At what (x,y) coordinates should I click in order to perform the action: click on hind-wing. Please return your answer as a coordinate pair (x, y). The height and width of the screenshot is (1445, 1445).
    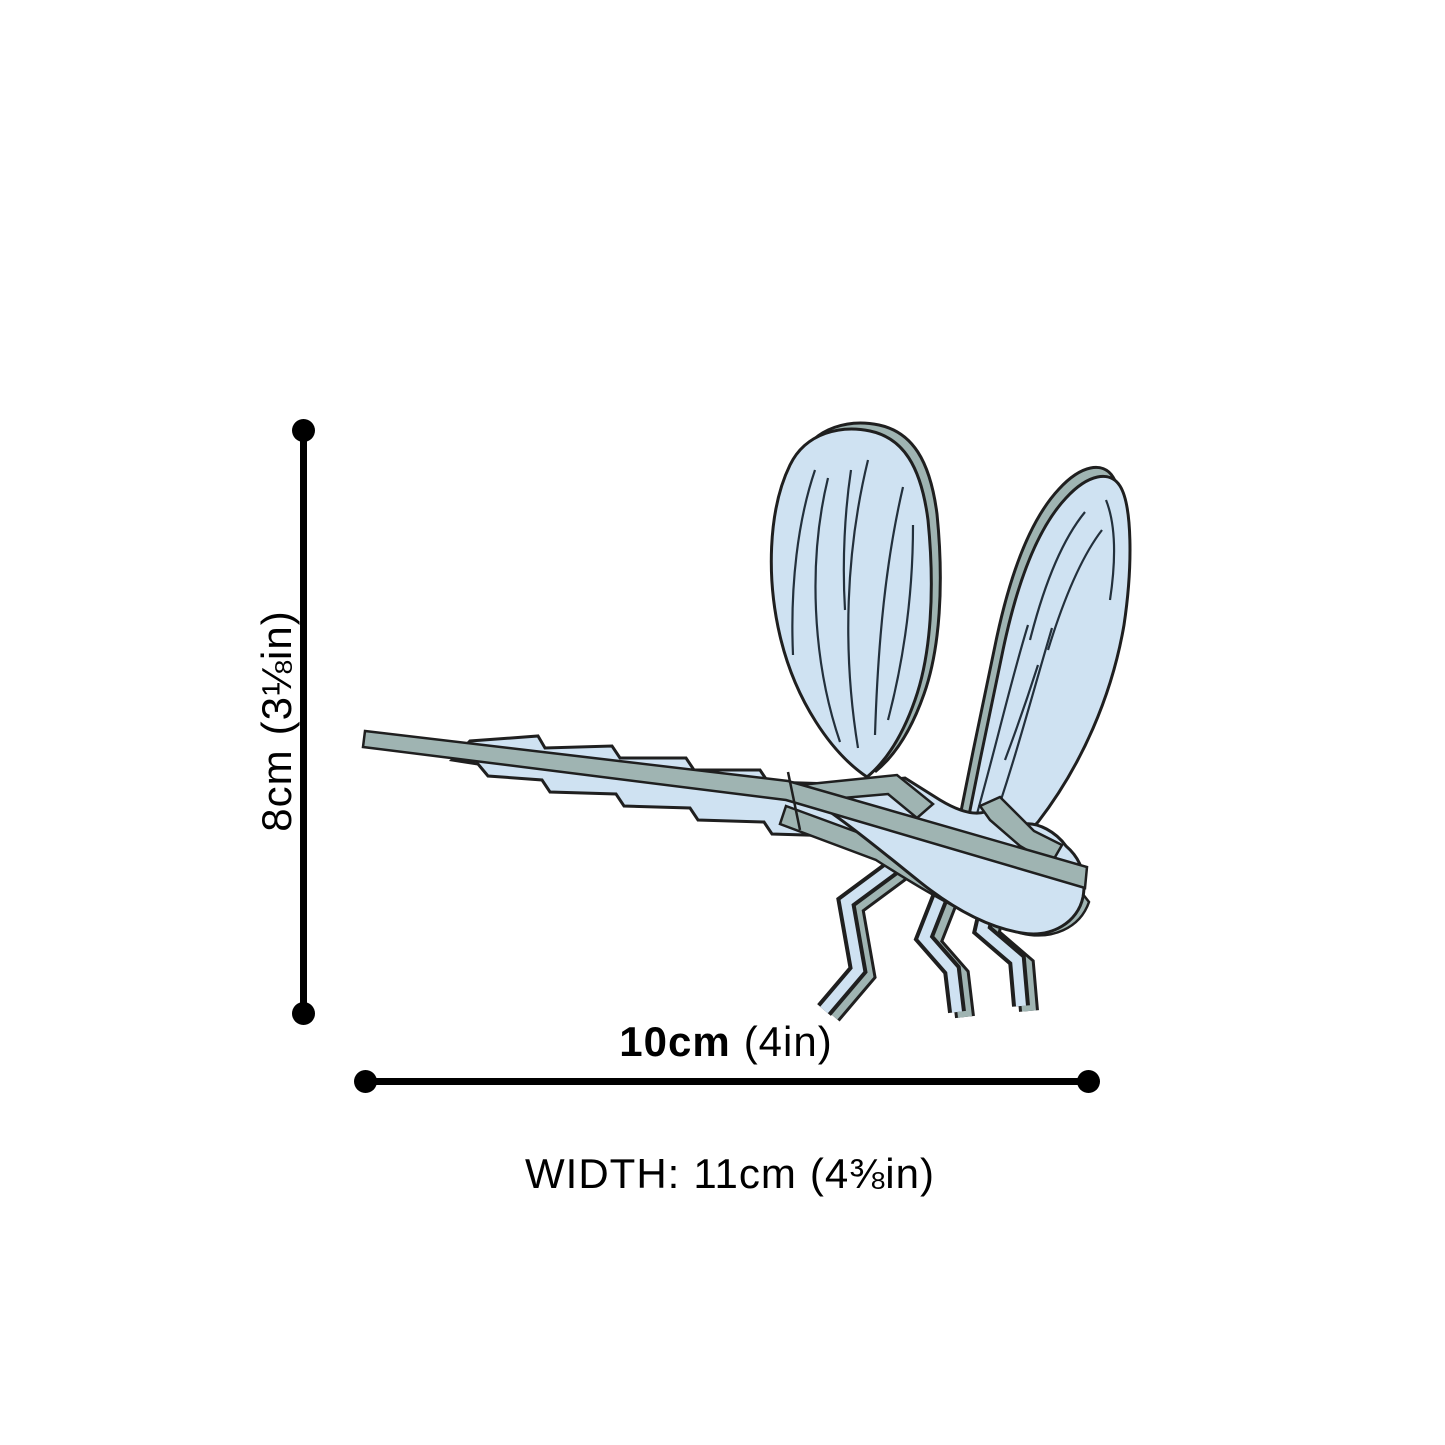
    Looking at the image, I should click on (1040, 668).